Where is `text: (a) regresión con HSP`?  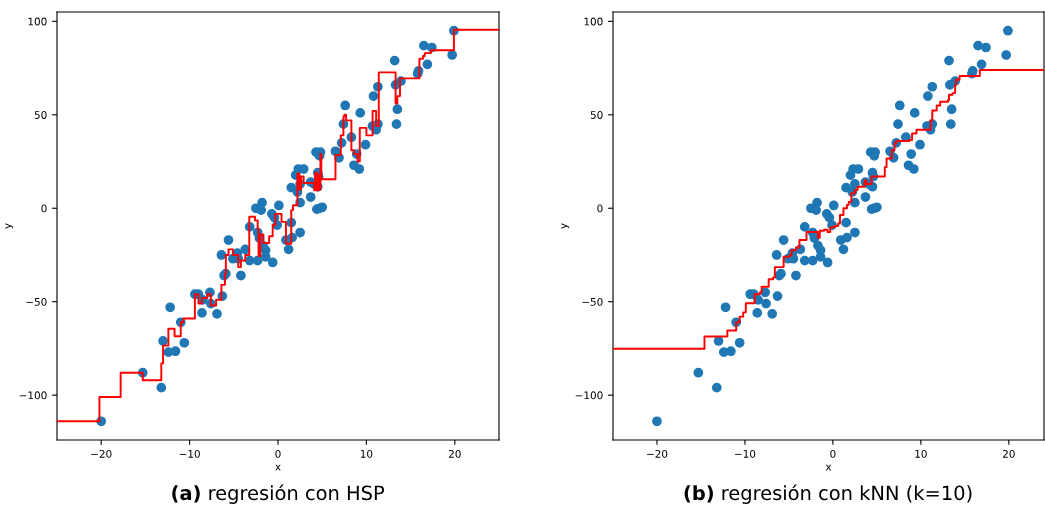
text: (a) regresión con HSP is located at coordinates (278, 494).